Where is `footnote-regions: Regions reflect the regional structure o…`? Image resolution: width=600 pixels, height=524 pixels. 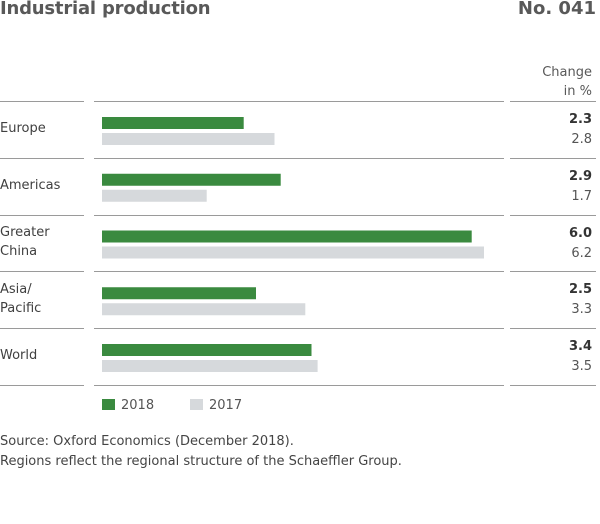
footnote-regions: Regions reflect the regional structure o… is located at coordinates (201, 461).